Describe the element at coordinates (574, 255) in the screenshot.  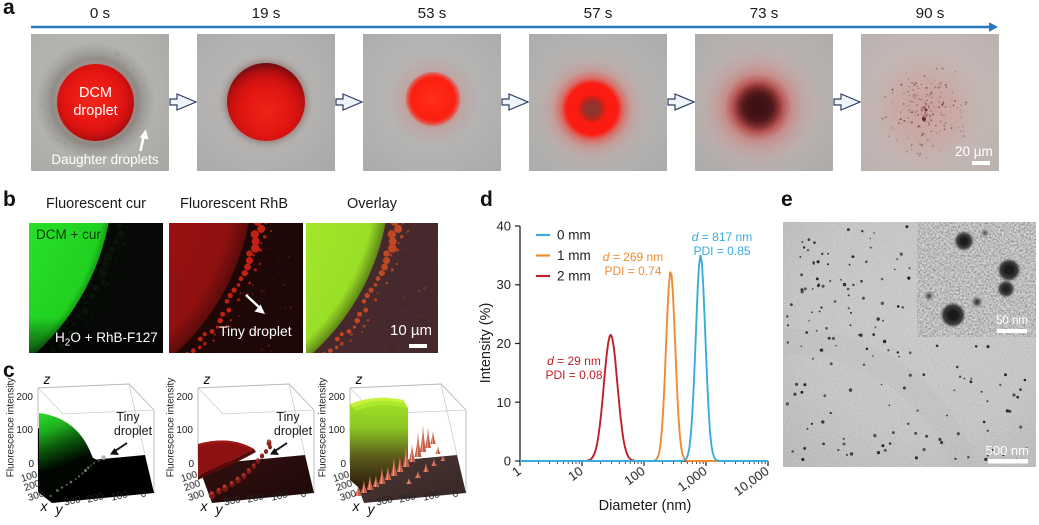
I see `svg-text: 1 mm` at that location.